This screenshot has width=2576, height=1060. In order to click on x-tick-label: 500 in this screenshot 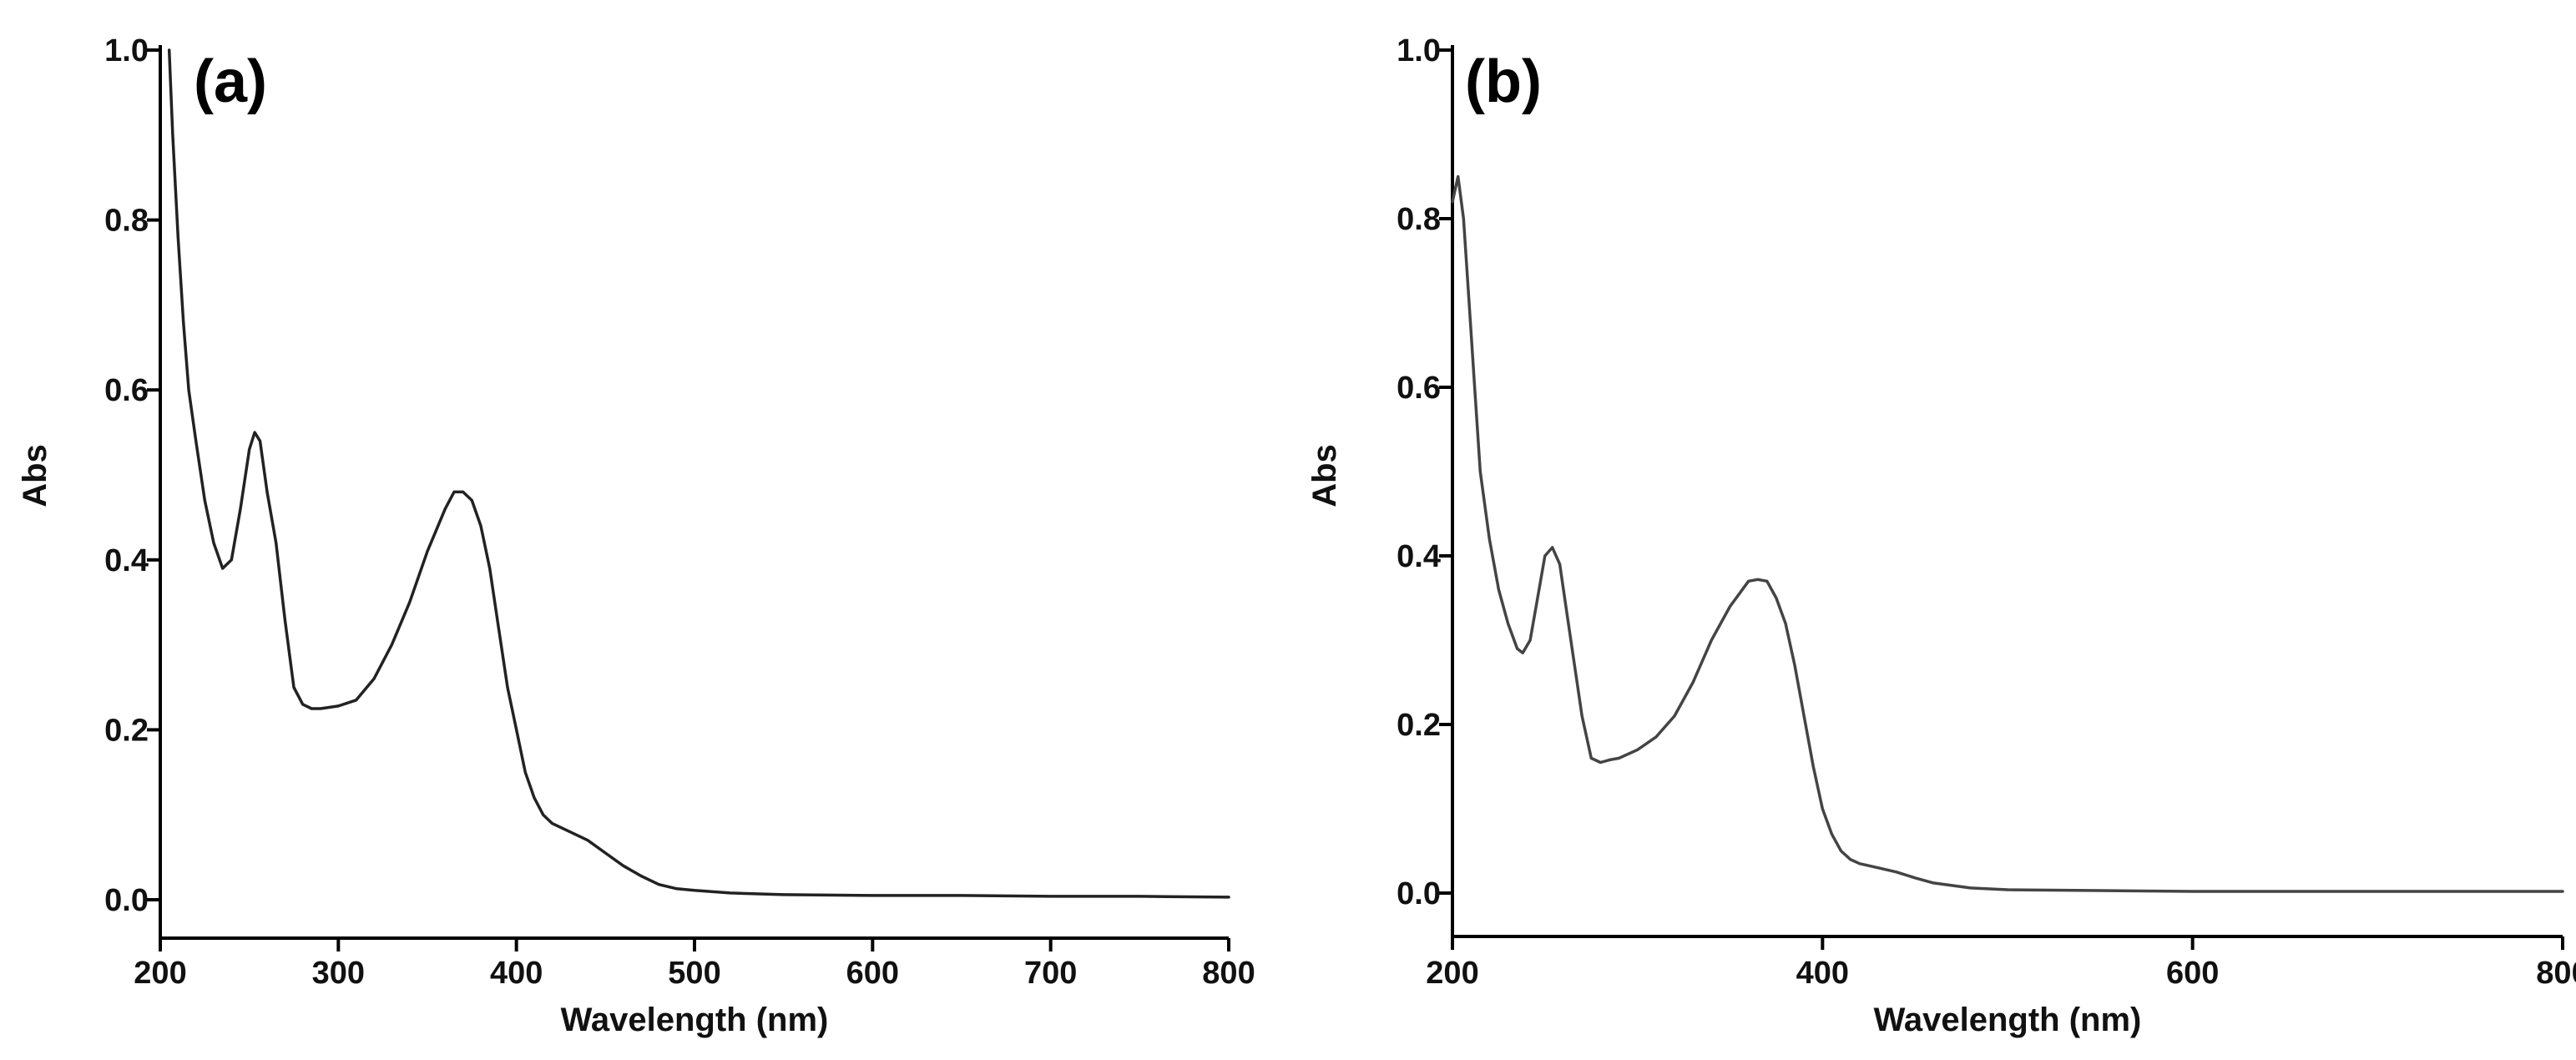, I will do `click(694, 973)`.